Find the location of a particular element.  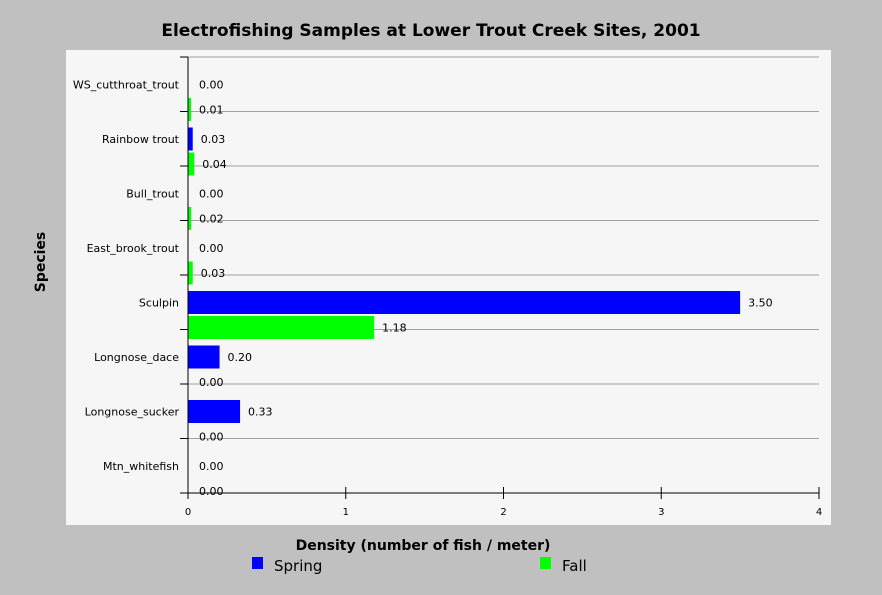

x-tick-label: 2 is located at coordinates (503, 512).